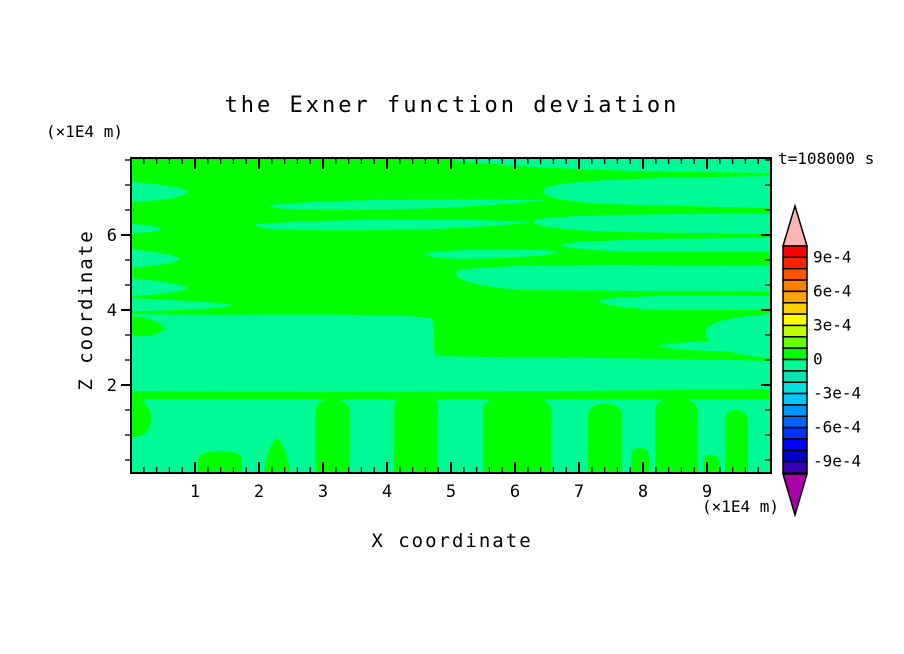 The image size is (904, 654). What do you see at coordinates (795, 225) in the screenshot?
I see `colorbar-over-arrow` at bounding box center [795, 225].